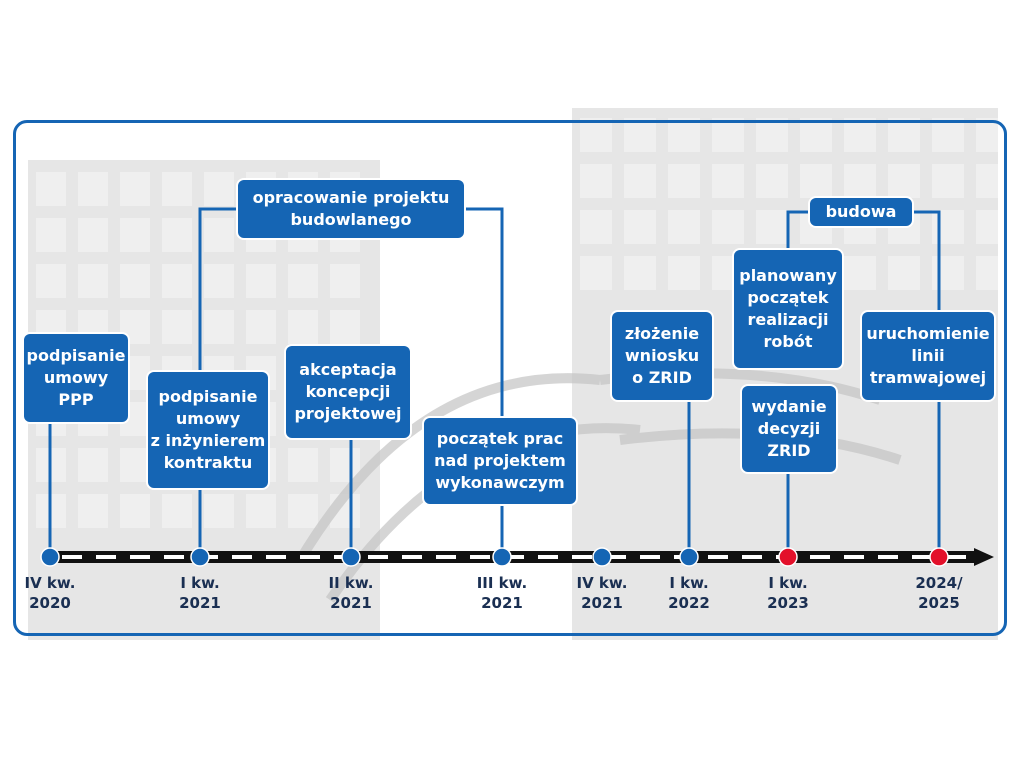 The height and width of the screenshot is (768, 1024). What do you see at coordinates (789, 429) in the screenshot?
I see `event-box-zrid-decision: wydanie decyzji ZRID` at bounding box center [789, 429].